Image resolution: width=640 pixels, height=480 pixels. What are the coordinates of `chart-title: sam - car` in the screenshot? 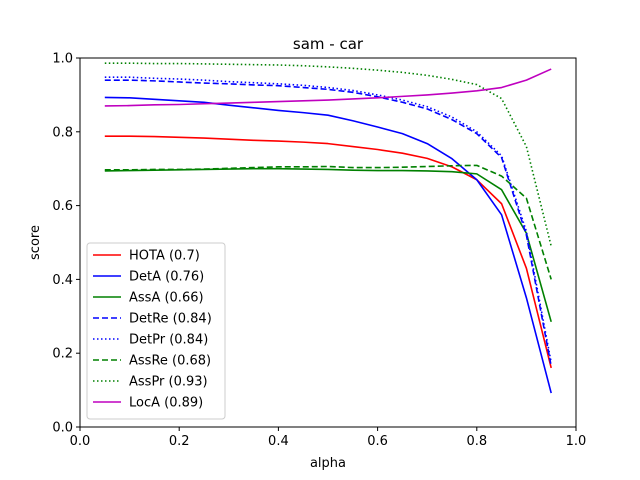 It's located at (328, 44).